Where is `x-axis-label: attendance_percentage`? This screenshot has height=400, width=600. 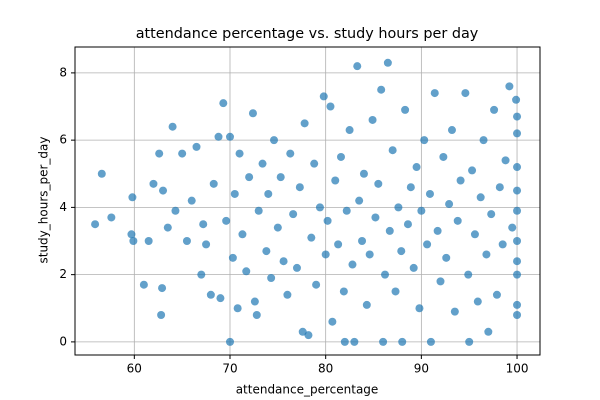
x-axis-label: attendance_percentage is located at coordinates (307, 390).